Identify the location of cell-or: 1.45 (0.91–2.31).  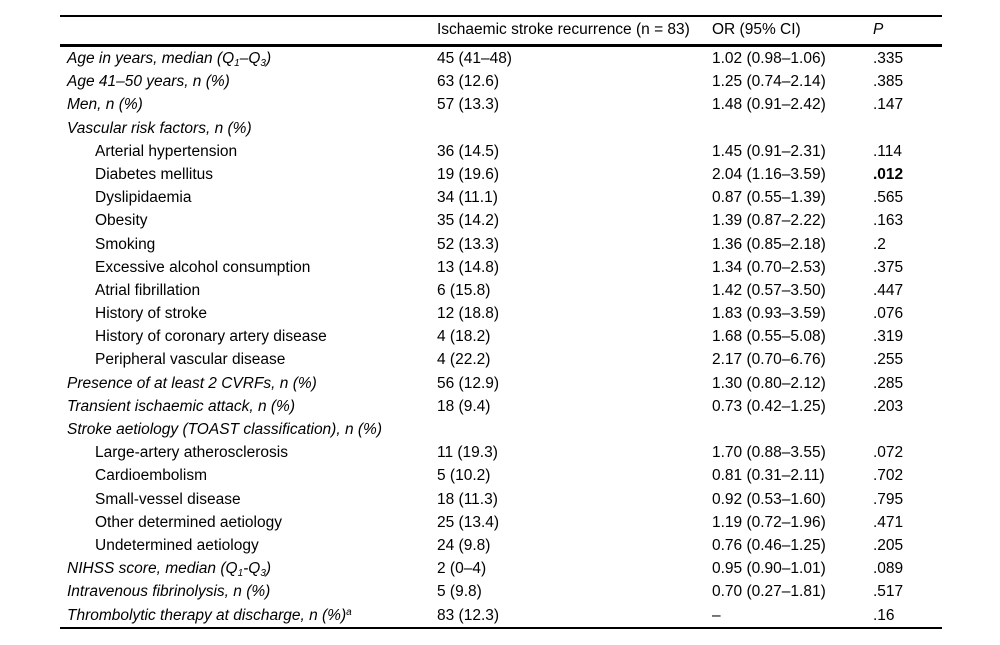
(769, 151).